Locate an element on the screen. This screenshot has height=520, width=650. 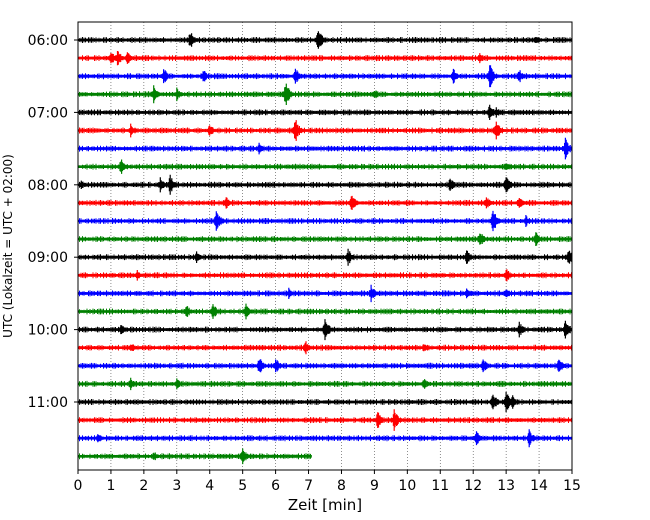
x-axis: 0 1 2 3 4 5 6 7 8 9 10 11 12 13 14 15 is located at coordinates (327, 482).